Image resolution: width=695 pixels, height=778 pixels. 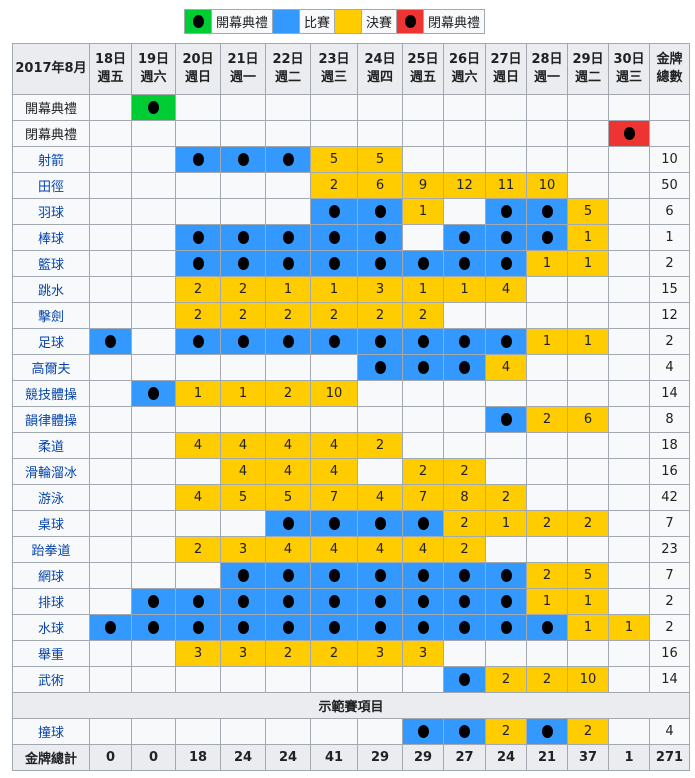 What do you see at coordinates (454, 21) in the screenshot?
I see `legend-label-closing: 閉幕典禮` at bounding box center [454, 21].